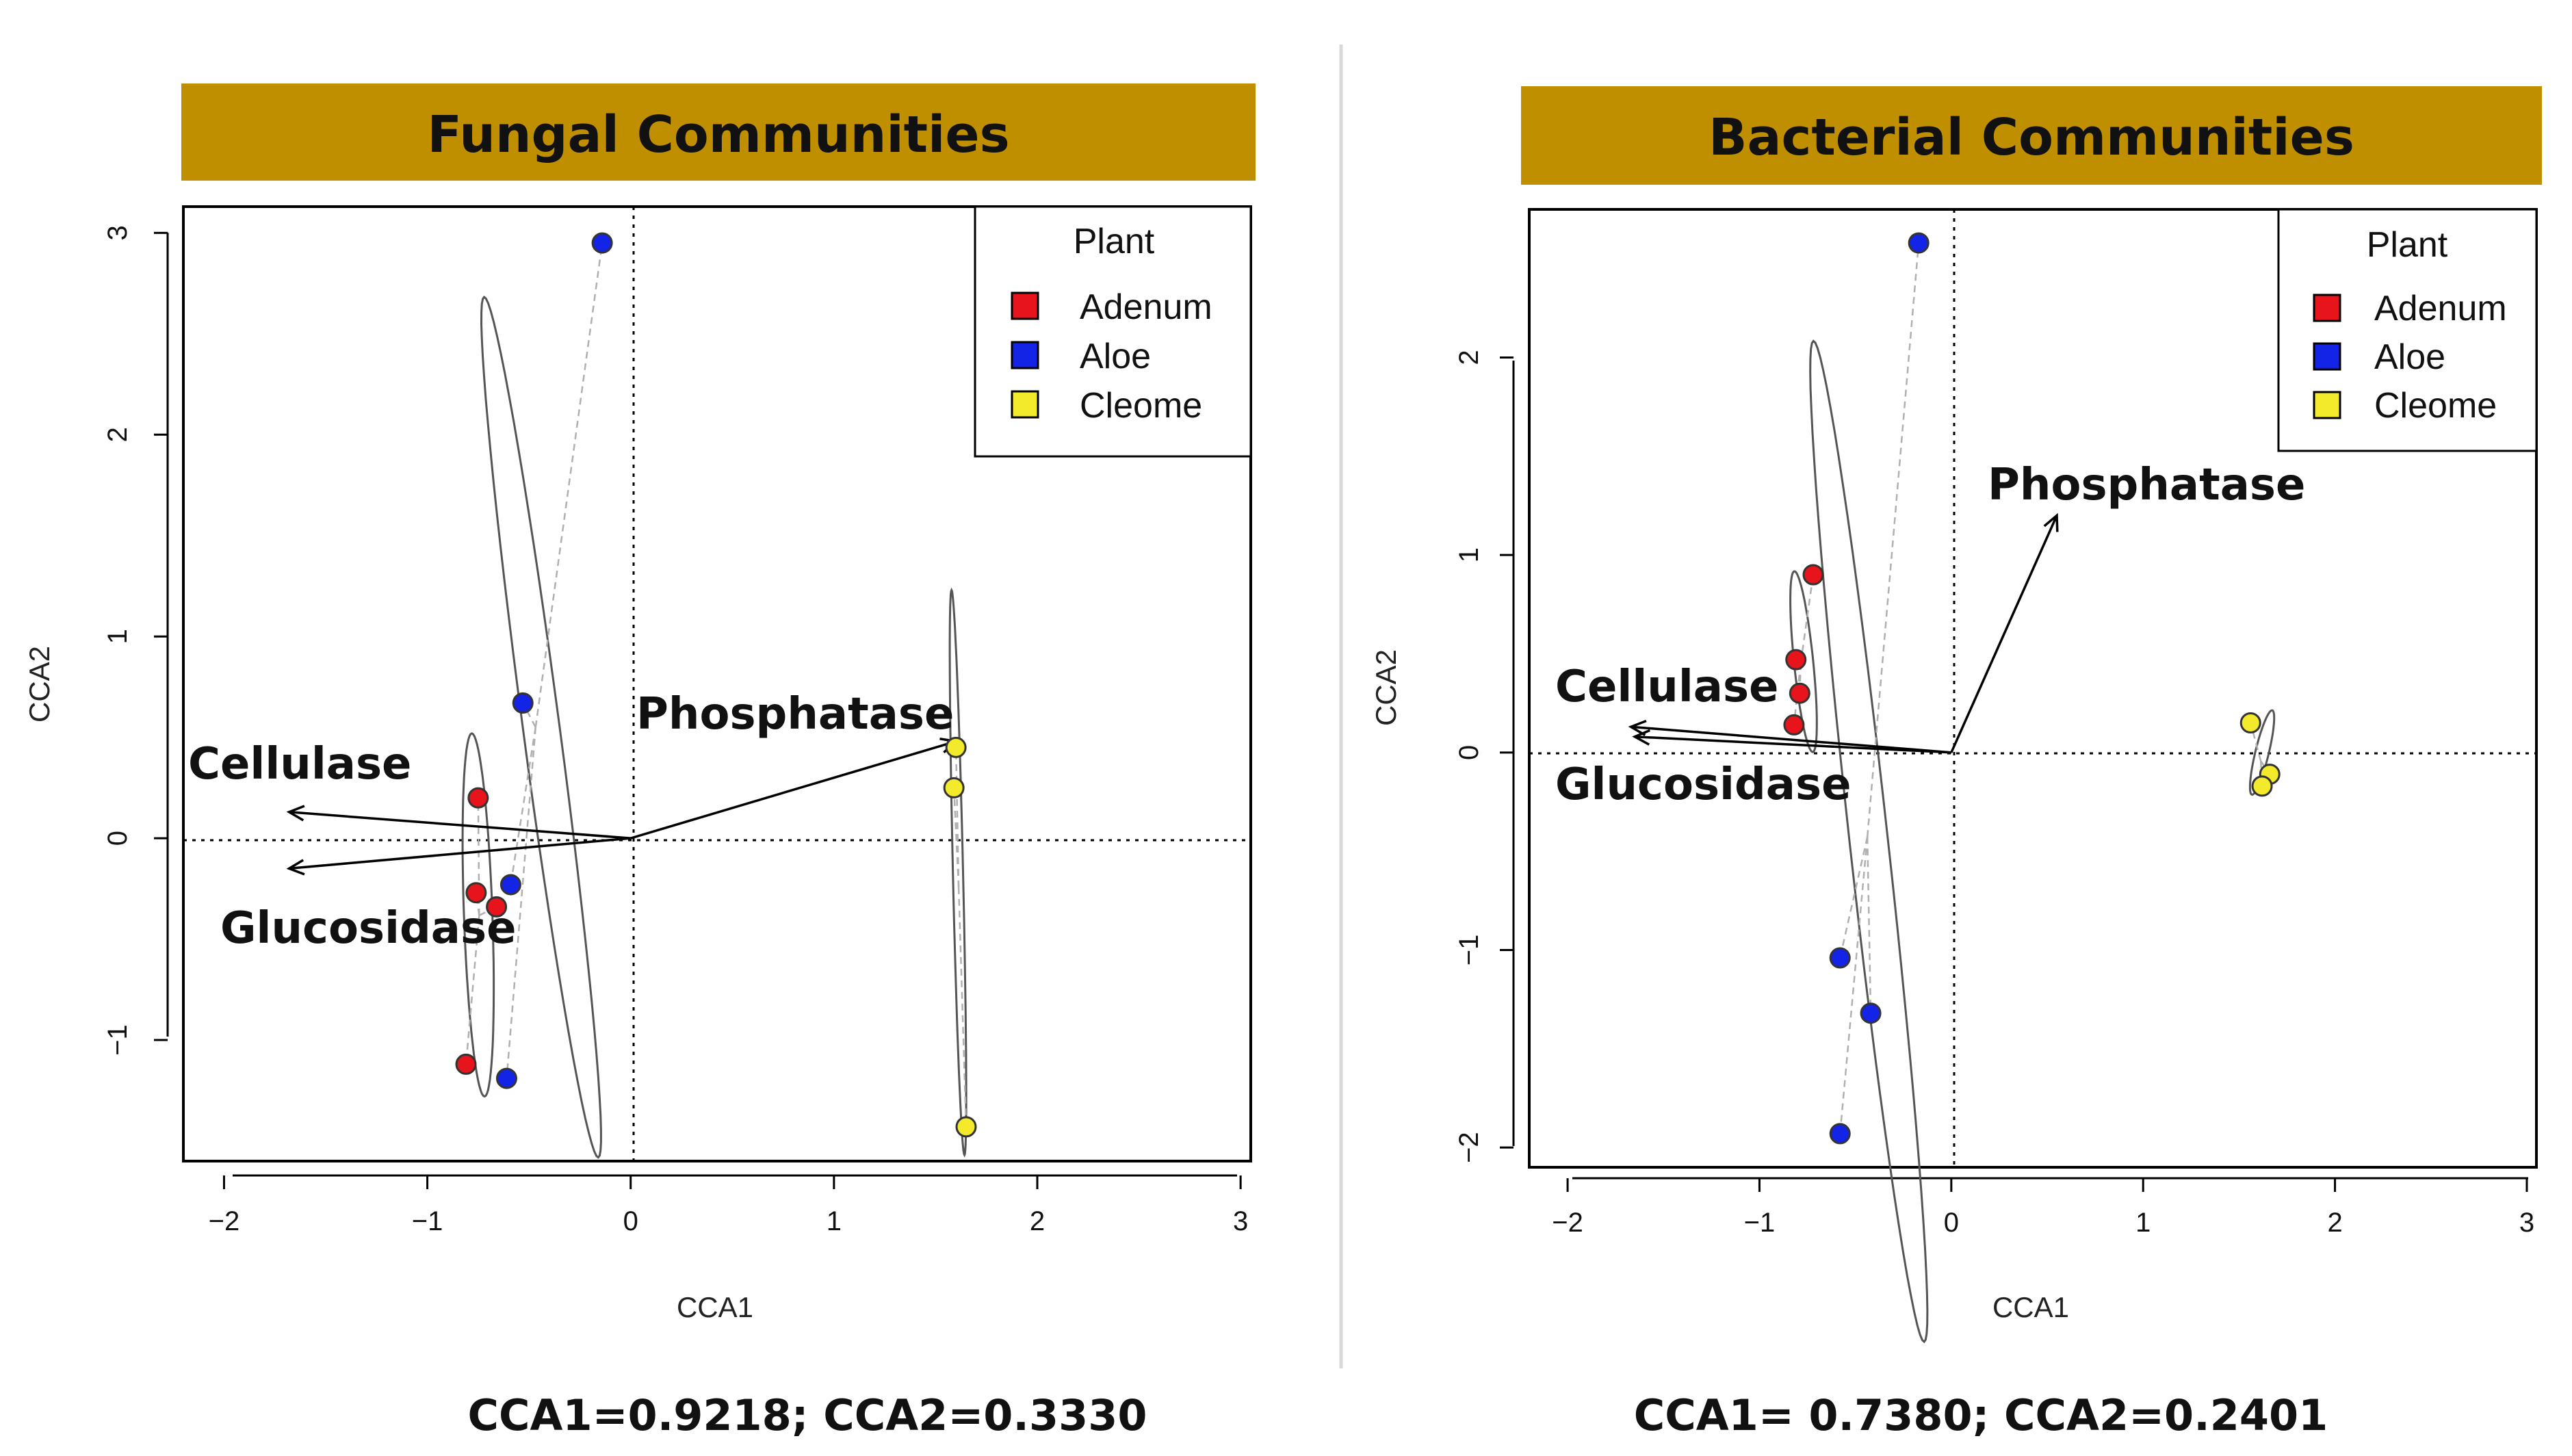 The image size is (2572, 1456). Describe the element at coordinates (1981, 1415) in the screenshot. I see `bacterial-eigenvalues: CCA1= 0.7380; CCA2=0.2401` at that location.